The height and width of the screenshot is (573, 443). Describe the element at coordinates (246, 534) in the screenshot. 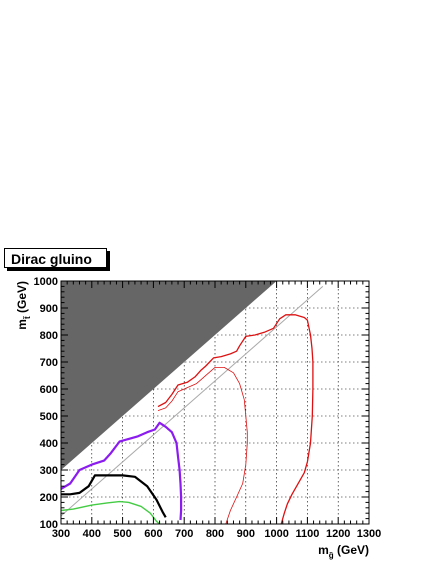

I see `x-tick-label: 900` at that location.